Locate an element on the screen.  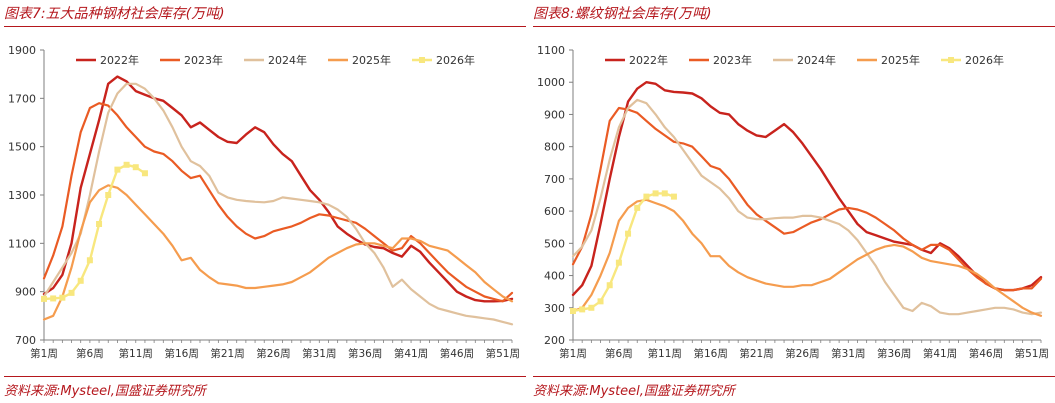
y-tick-label: 400 is located at coordinates (554, 276).